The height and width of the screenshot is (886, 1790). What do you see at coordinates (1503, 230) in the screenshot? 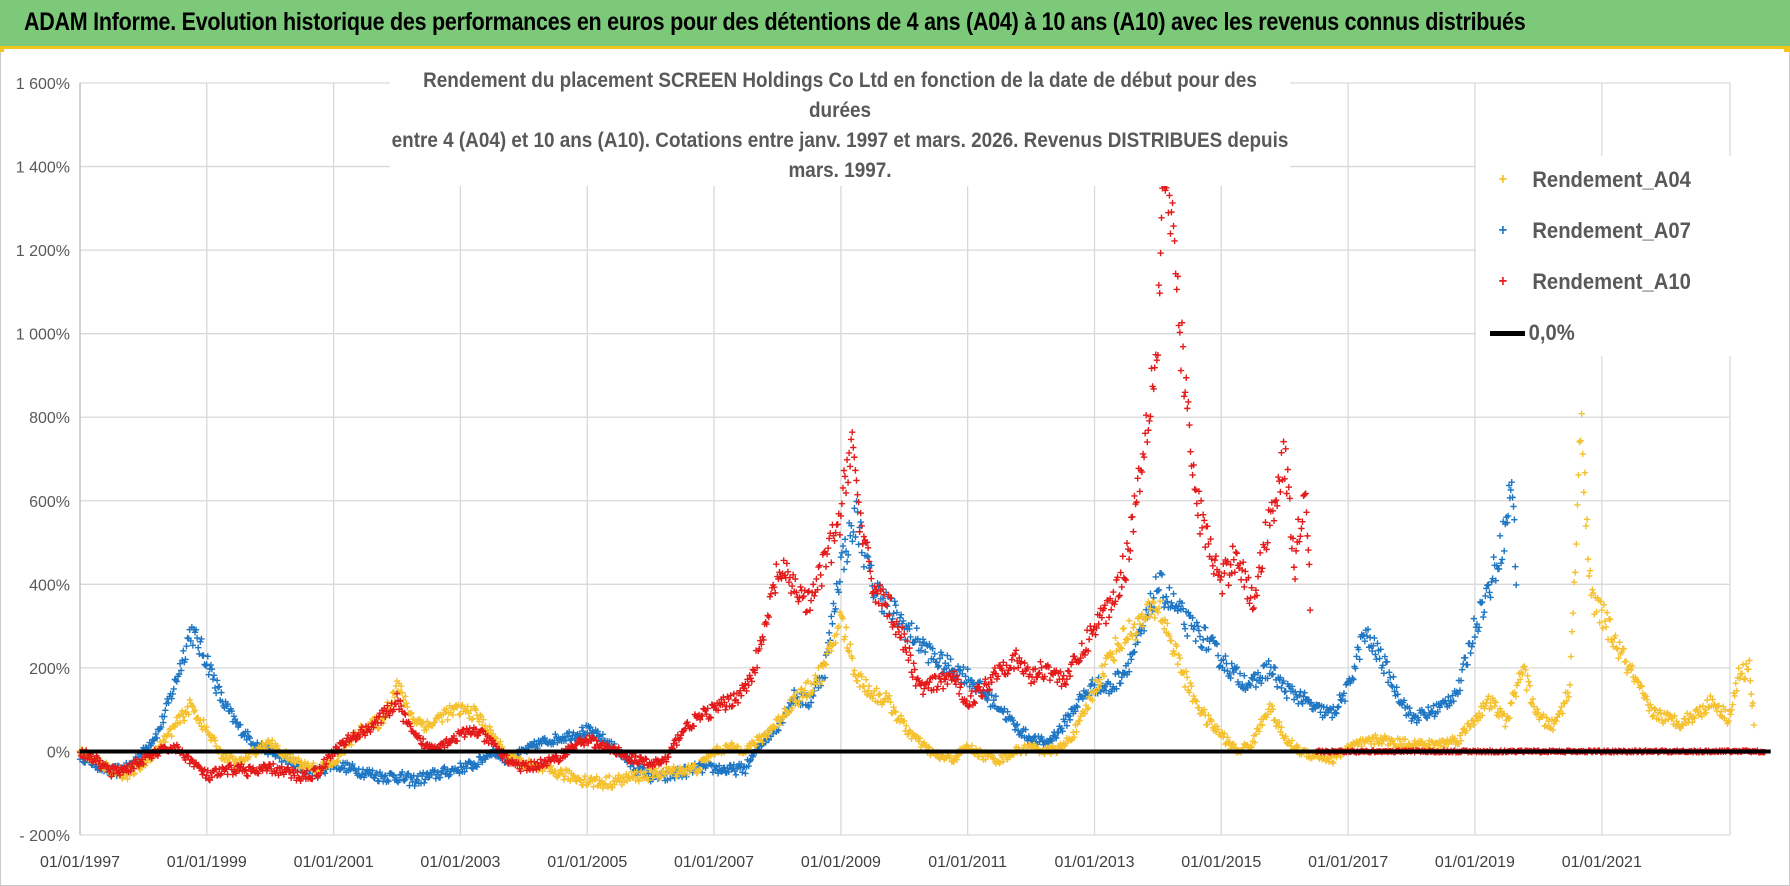
I see `legend-marker-a07: +` at bounding box center [1503, 230].